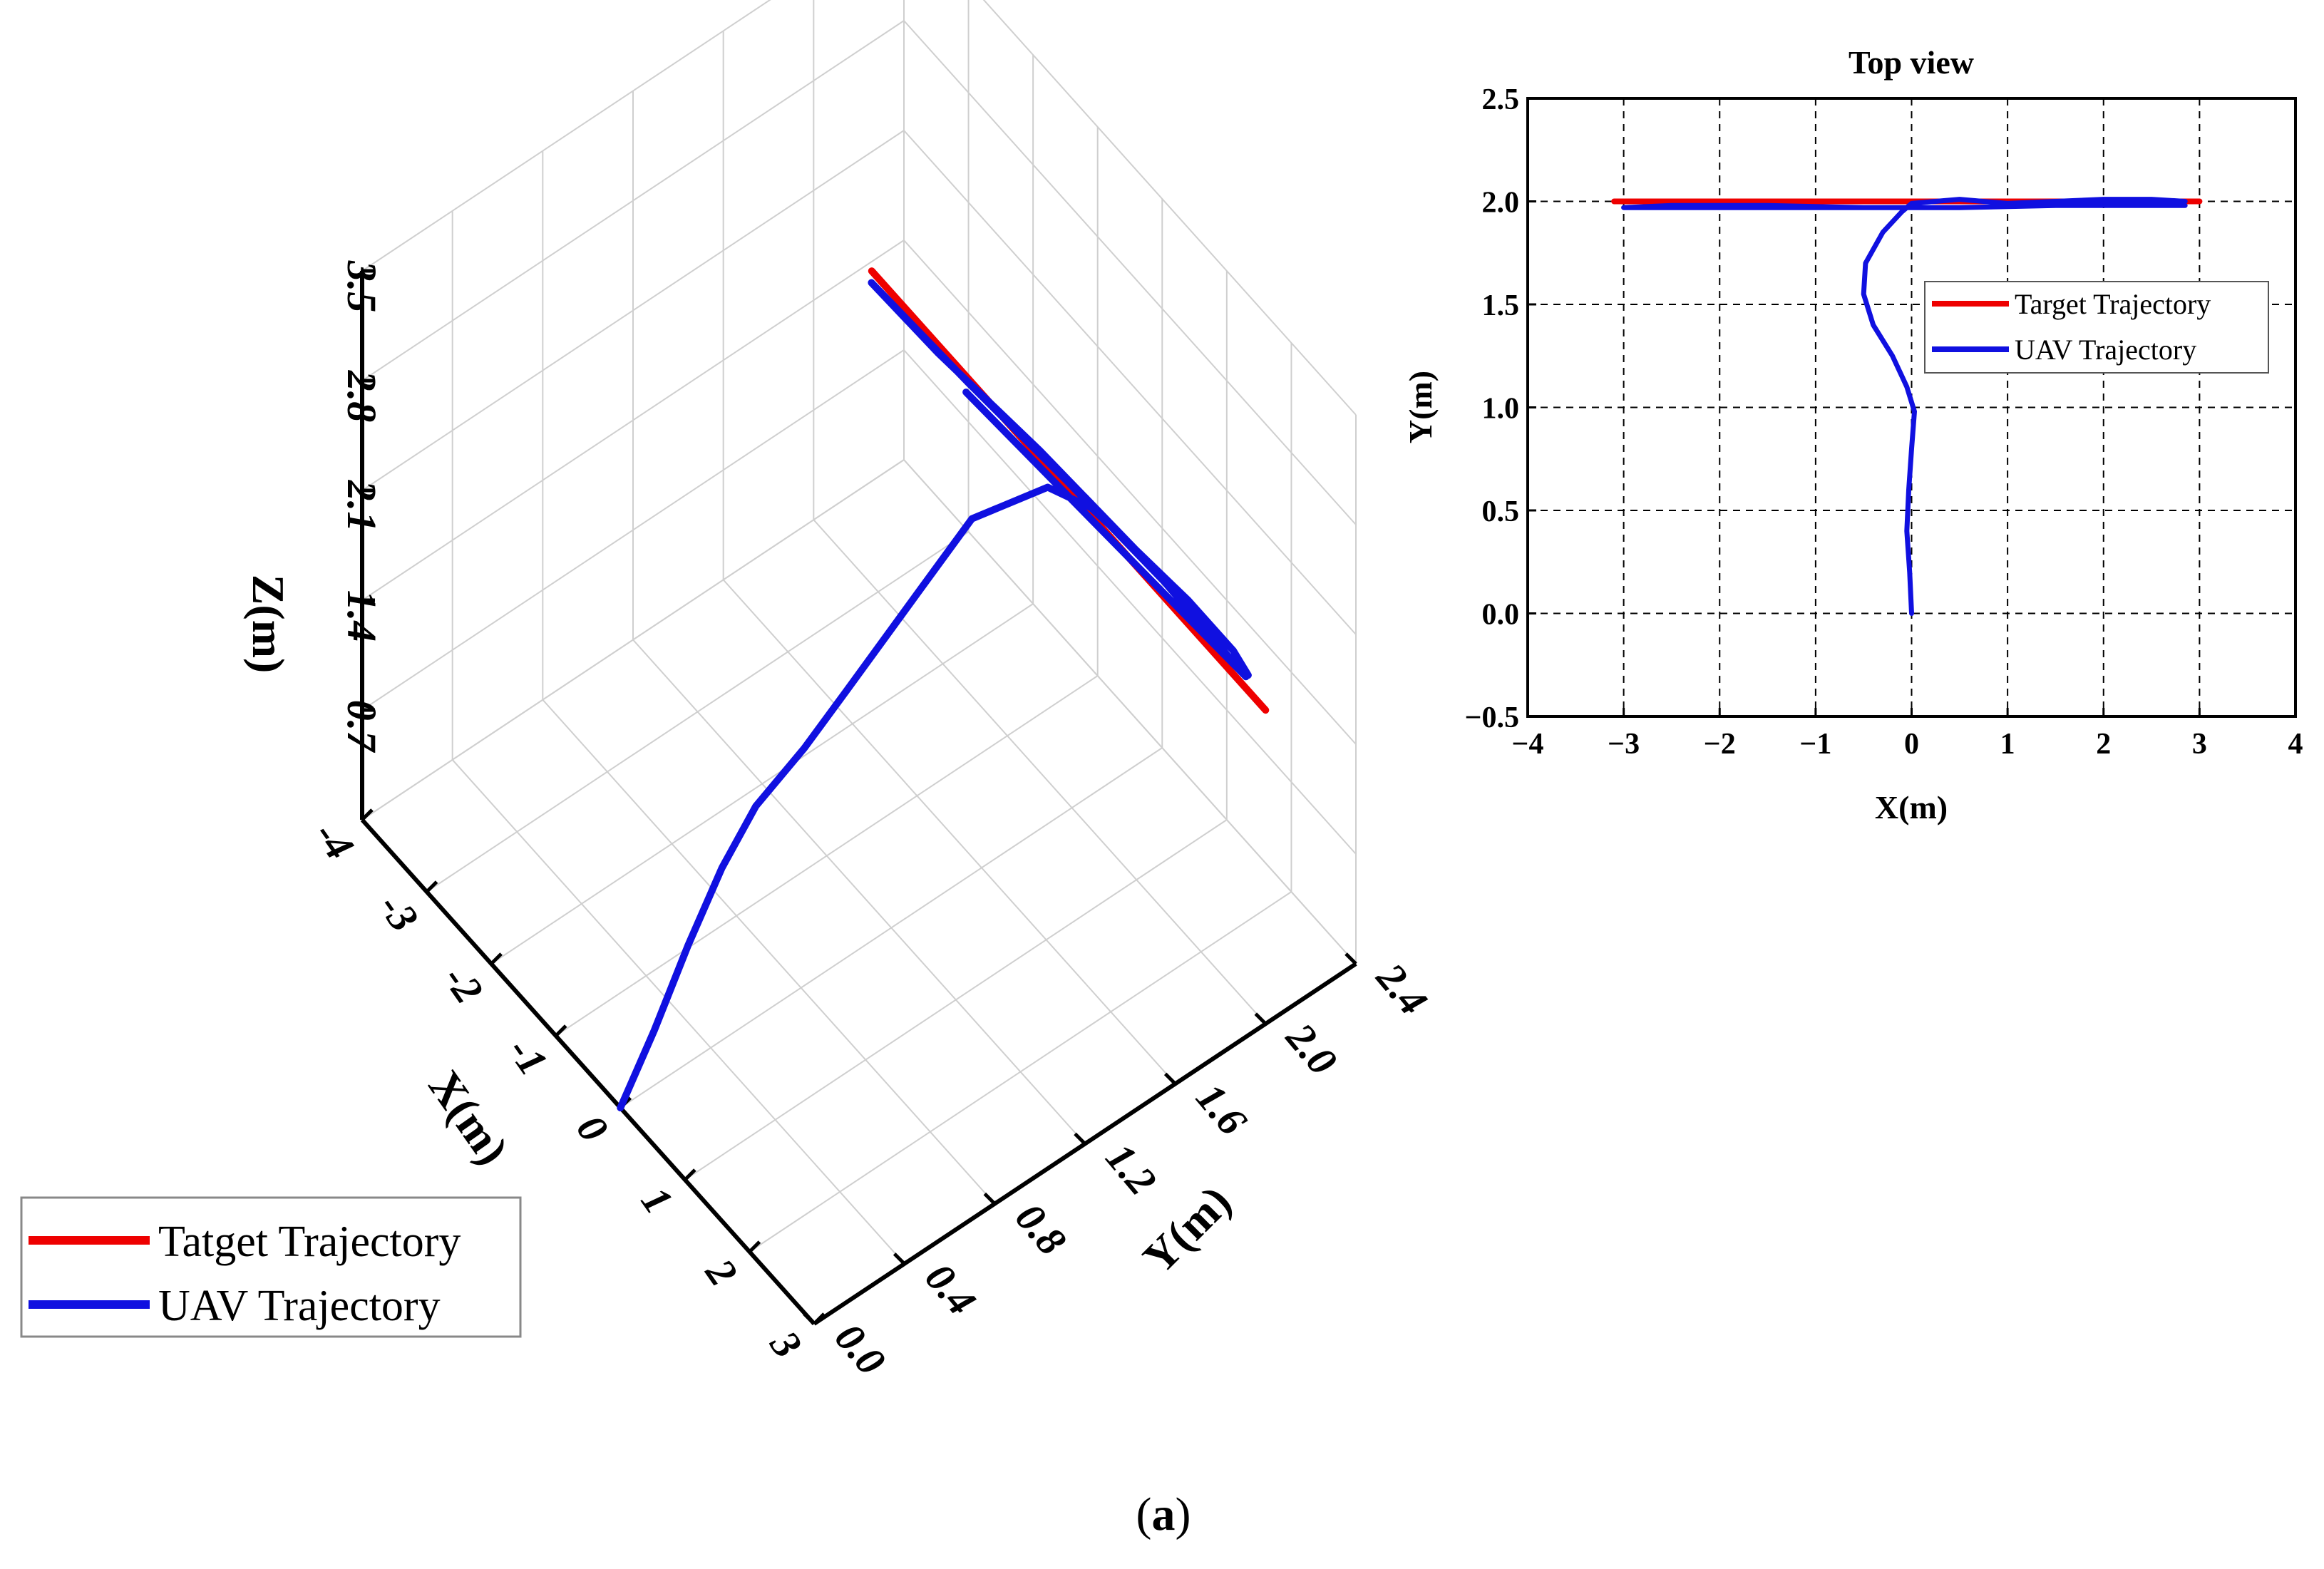  What do you see at coordinates (268, 624) in the screenshot?
I see `plot-3d-z-axis-label: Z(m)` at bounding box center [268, 624].